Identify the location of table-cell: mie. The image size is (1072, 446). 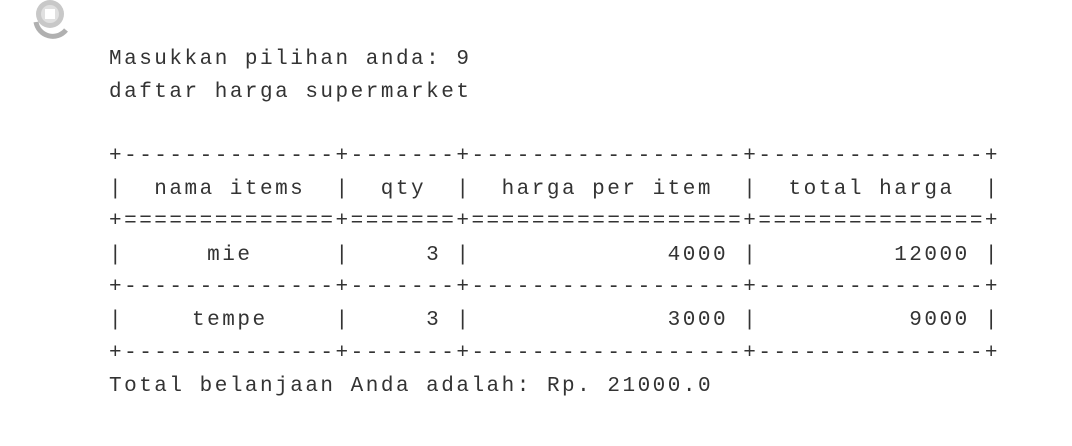
(230, 255).